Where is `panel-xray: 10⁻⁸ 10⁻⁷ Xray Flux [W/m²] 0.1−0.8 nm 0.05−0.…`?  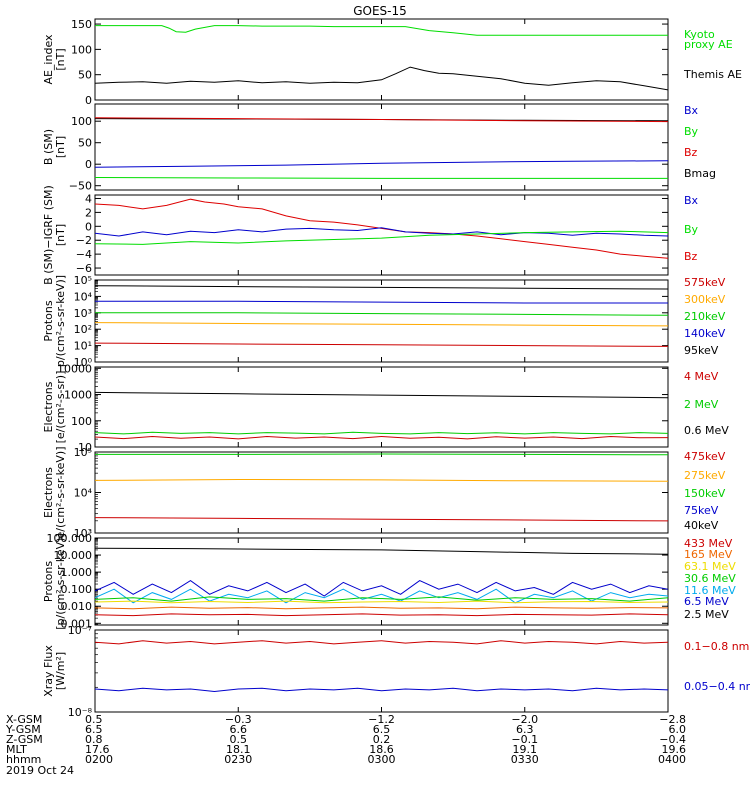 panel-xray: 10⁻⁸ 10⁻⁷ Xray Flux [W/m²] 0.1−0.8 nm 0.05−0.… is located at coordinates (396, 671).